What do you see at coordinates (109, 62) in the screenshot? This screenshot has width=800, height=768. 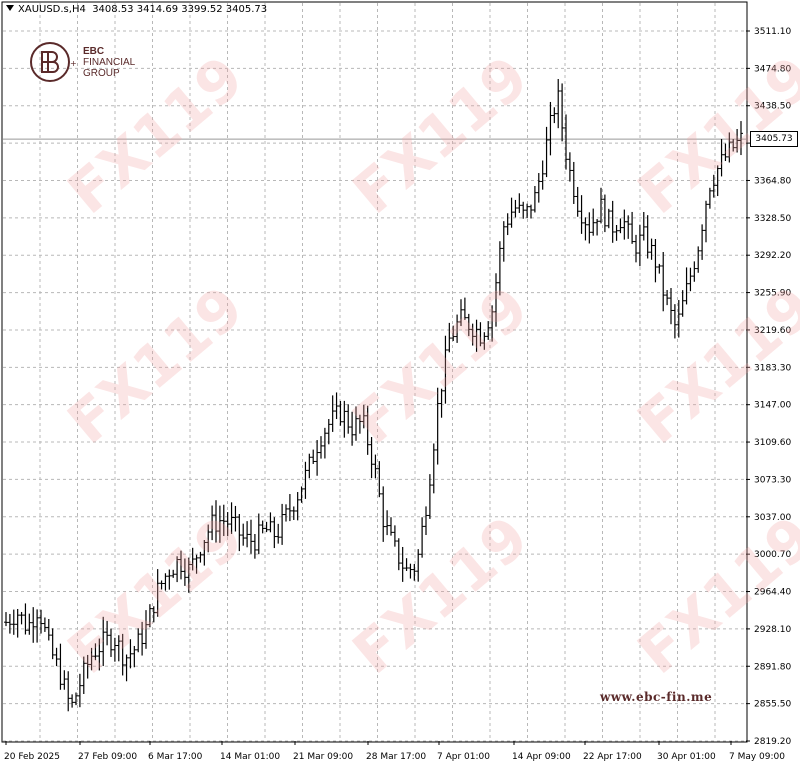 I see `logo-line2: FINANCIAL` at bounding box center [109, 62].